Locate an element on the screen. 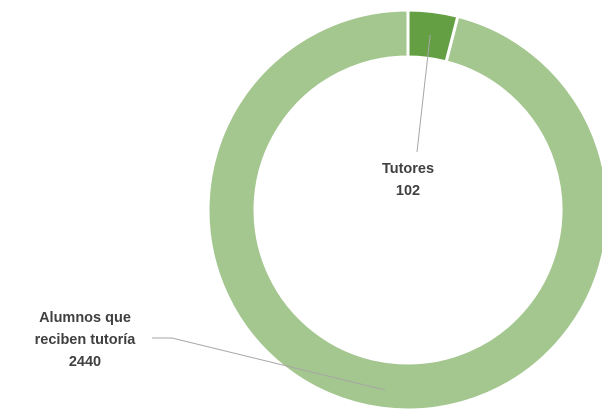  category-label: Alumnos que reciben tutoría is located at coordinates (85, 329).